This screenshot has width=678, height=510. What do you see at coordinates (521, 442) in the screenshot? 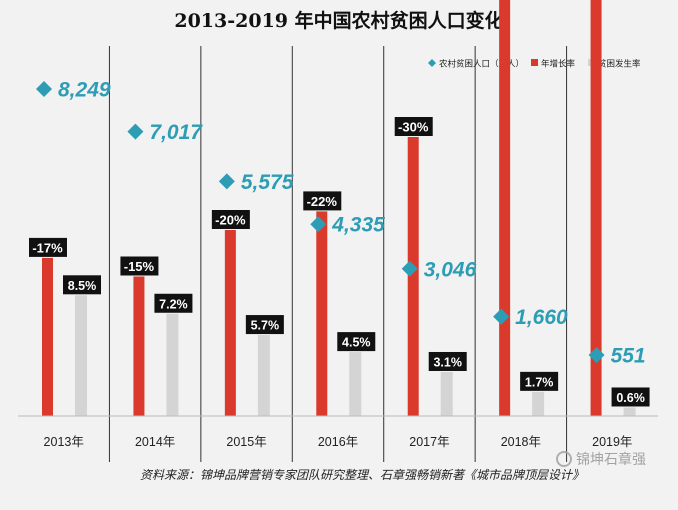
I see `category-label: 2018年` at bounding box center [521, 442].